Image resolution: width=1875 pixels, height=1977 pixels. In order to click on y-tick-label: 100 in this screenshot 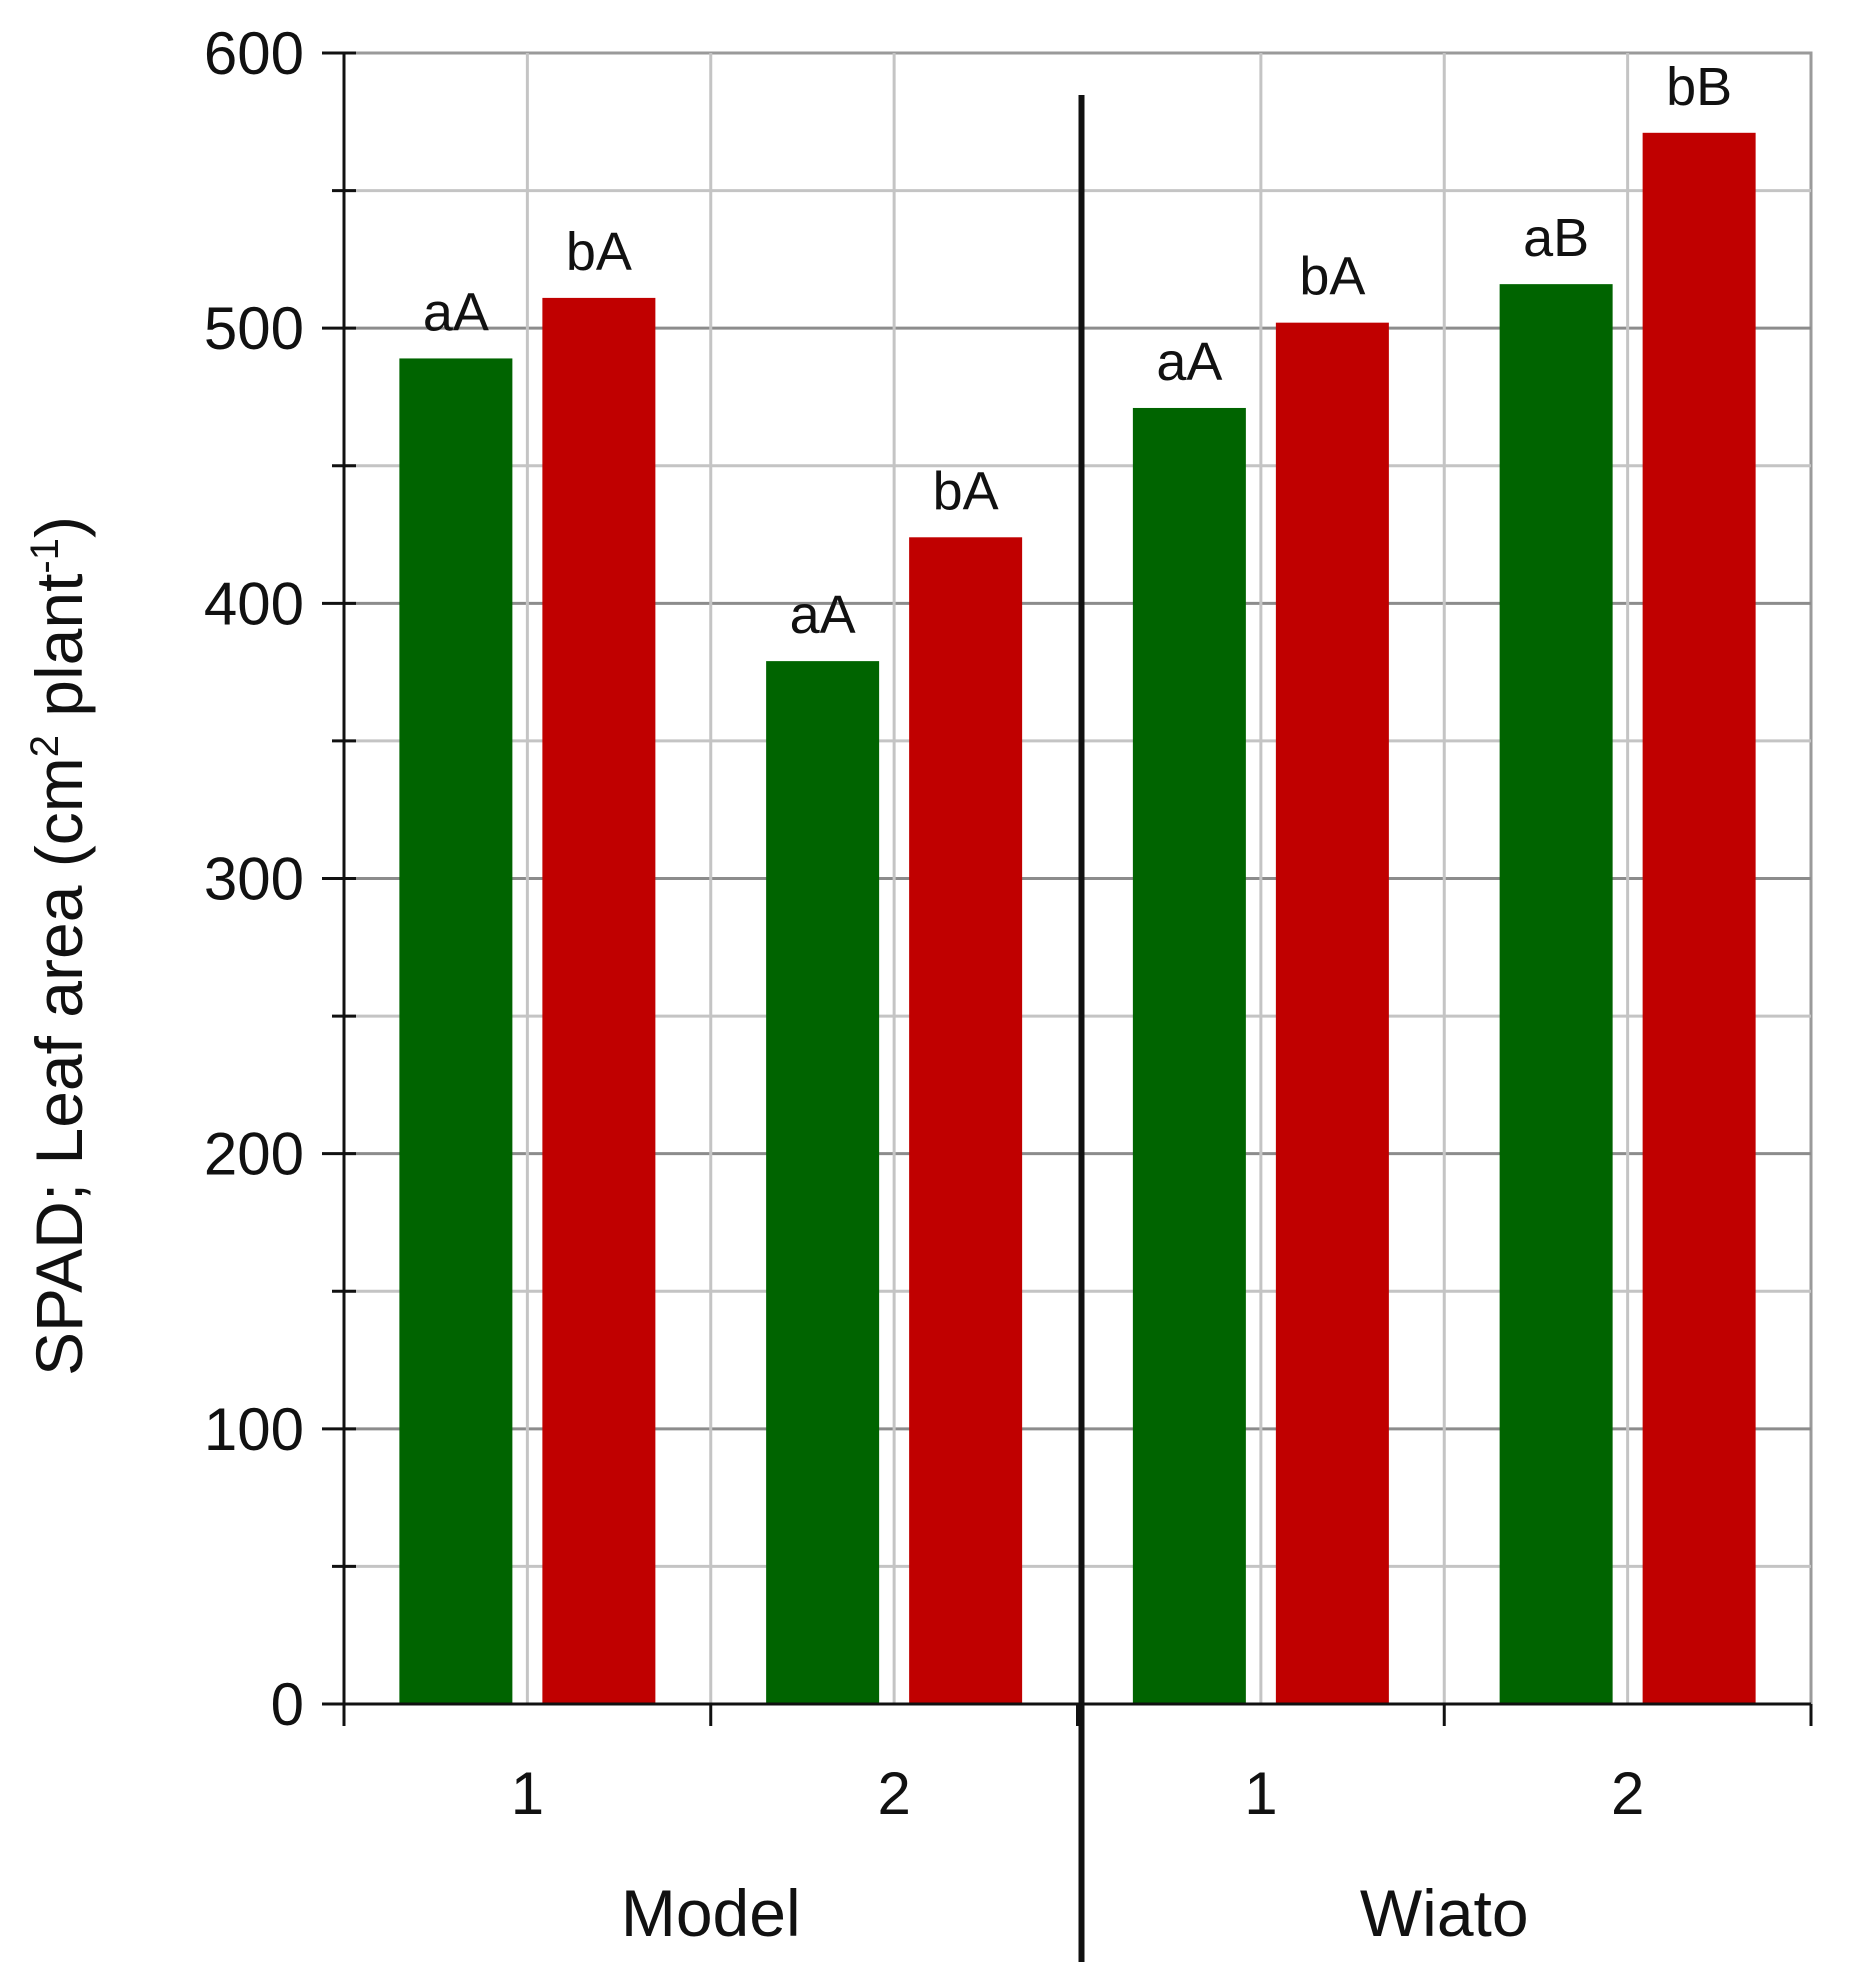, I will do `click(254, 1429)`.